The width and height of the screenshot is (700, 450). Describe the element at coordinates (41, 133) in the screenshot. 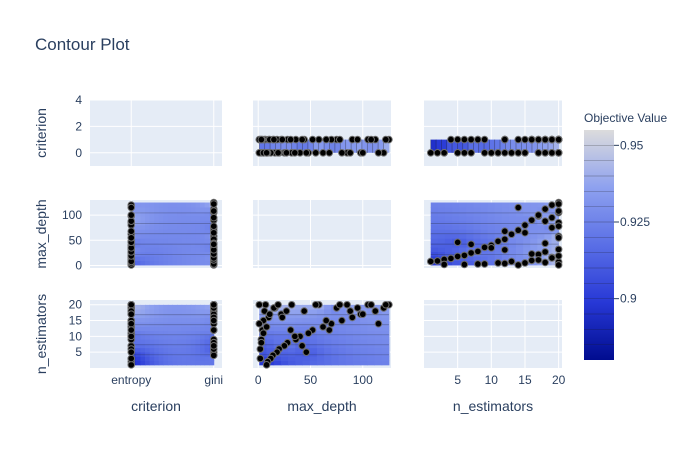

I see `y-axis-title-criterion: criterion` at that location.